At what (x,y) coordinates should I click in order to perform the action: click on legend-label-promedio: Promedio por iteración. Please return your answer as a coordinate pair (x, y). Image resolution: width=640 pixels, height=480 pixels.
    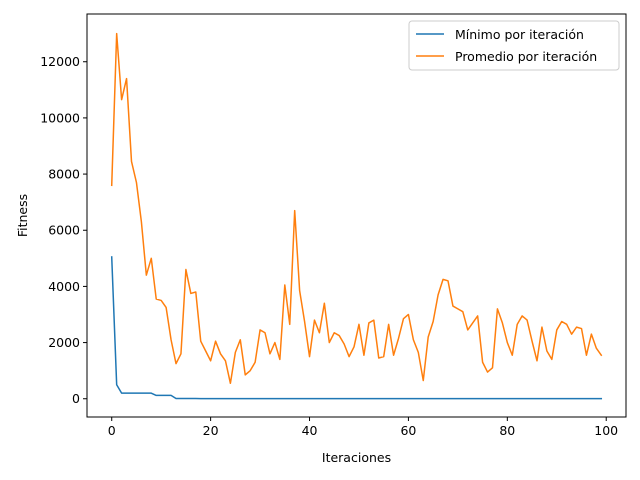
    Looking at the image, I should click on (526, 56).